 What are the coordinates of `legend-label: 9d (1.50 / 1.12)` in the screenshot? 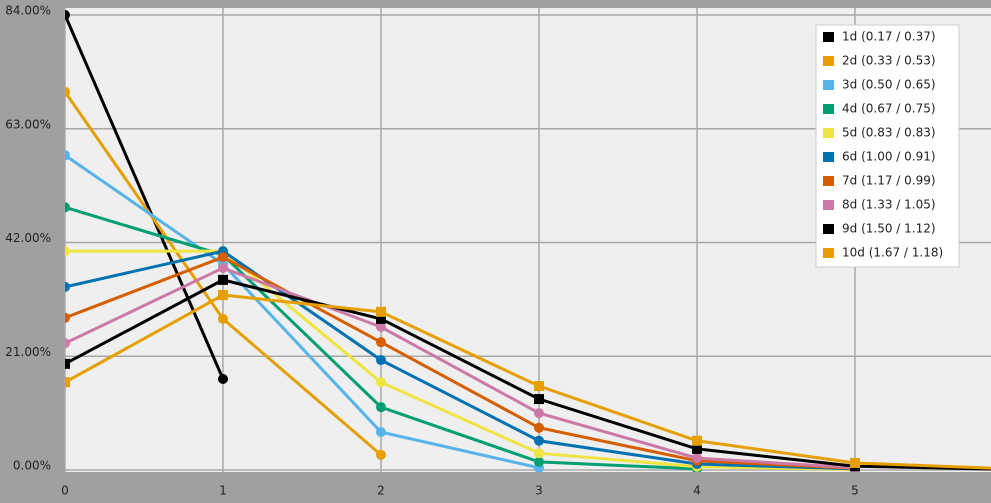 It's located at (889, 229).